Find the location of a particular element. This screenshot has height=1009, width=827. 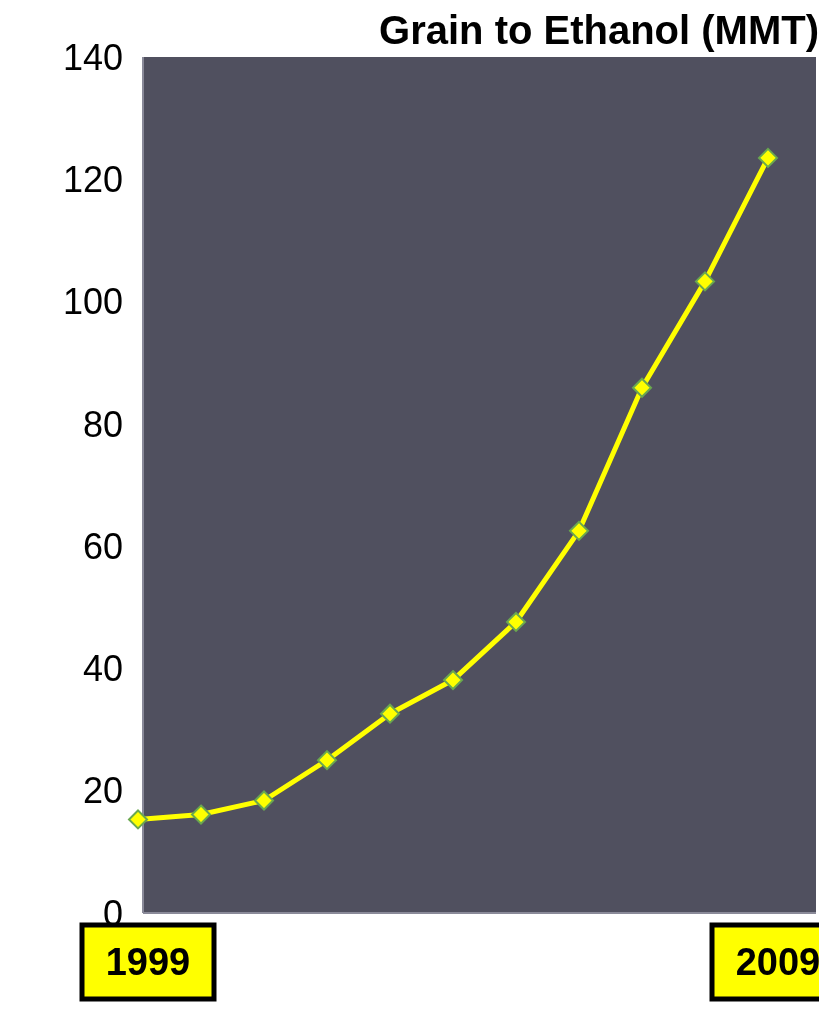

chart-title: Grain to Ethanol (MMT) is located at coordinates (599, 30).